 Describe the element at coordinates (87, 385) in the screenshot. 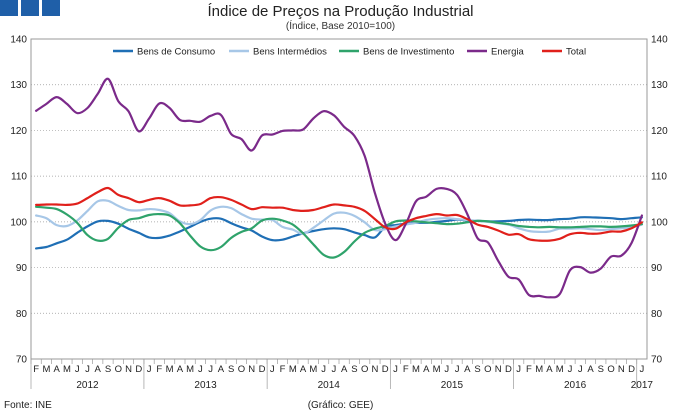

I see `x-year-label: 2012` at that location.